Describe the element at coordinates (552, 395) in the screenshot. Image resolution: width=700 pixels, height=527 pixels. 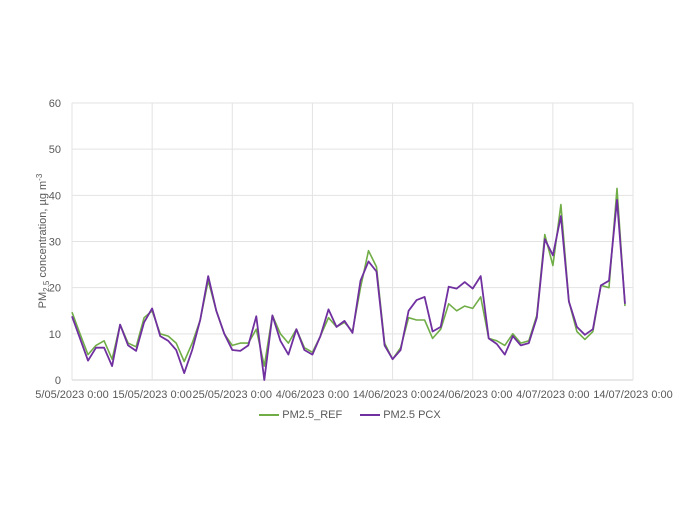
I see `x-tick-label: 4/07/2023 0:00` at that location.